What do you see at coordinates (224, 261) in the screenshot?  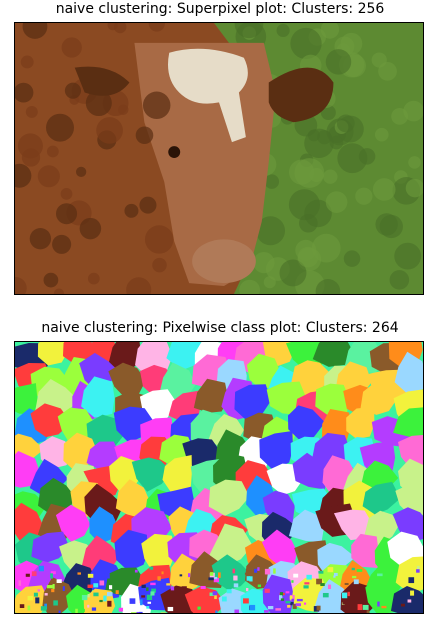 I see `cow-muzzle` at bounding box center [224, 261].